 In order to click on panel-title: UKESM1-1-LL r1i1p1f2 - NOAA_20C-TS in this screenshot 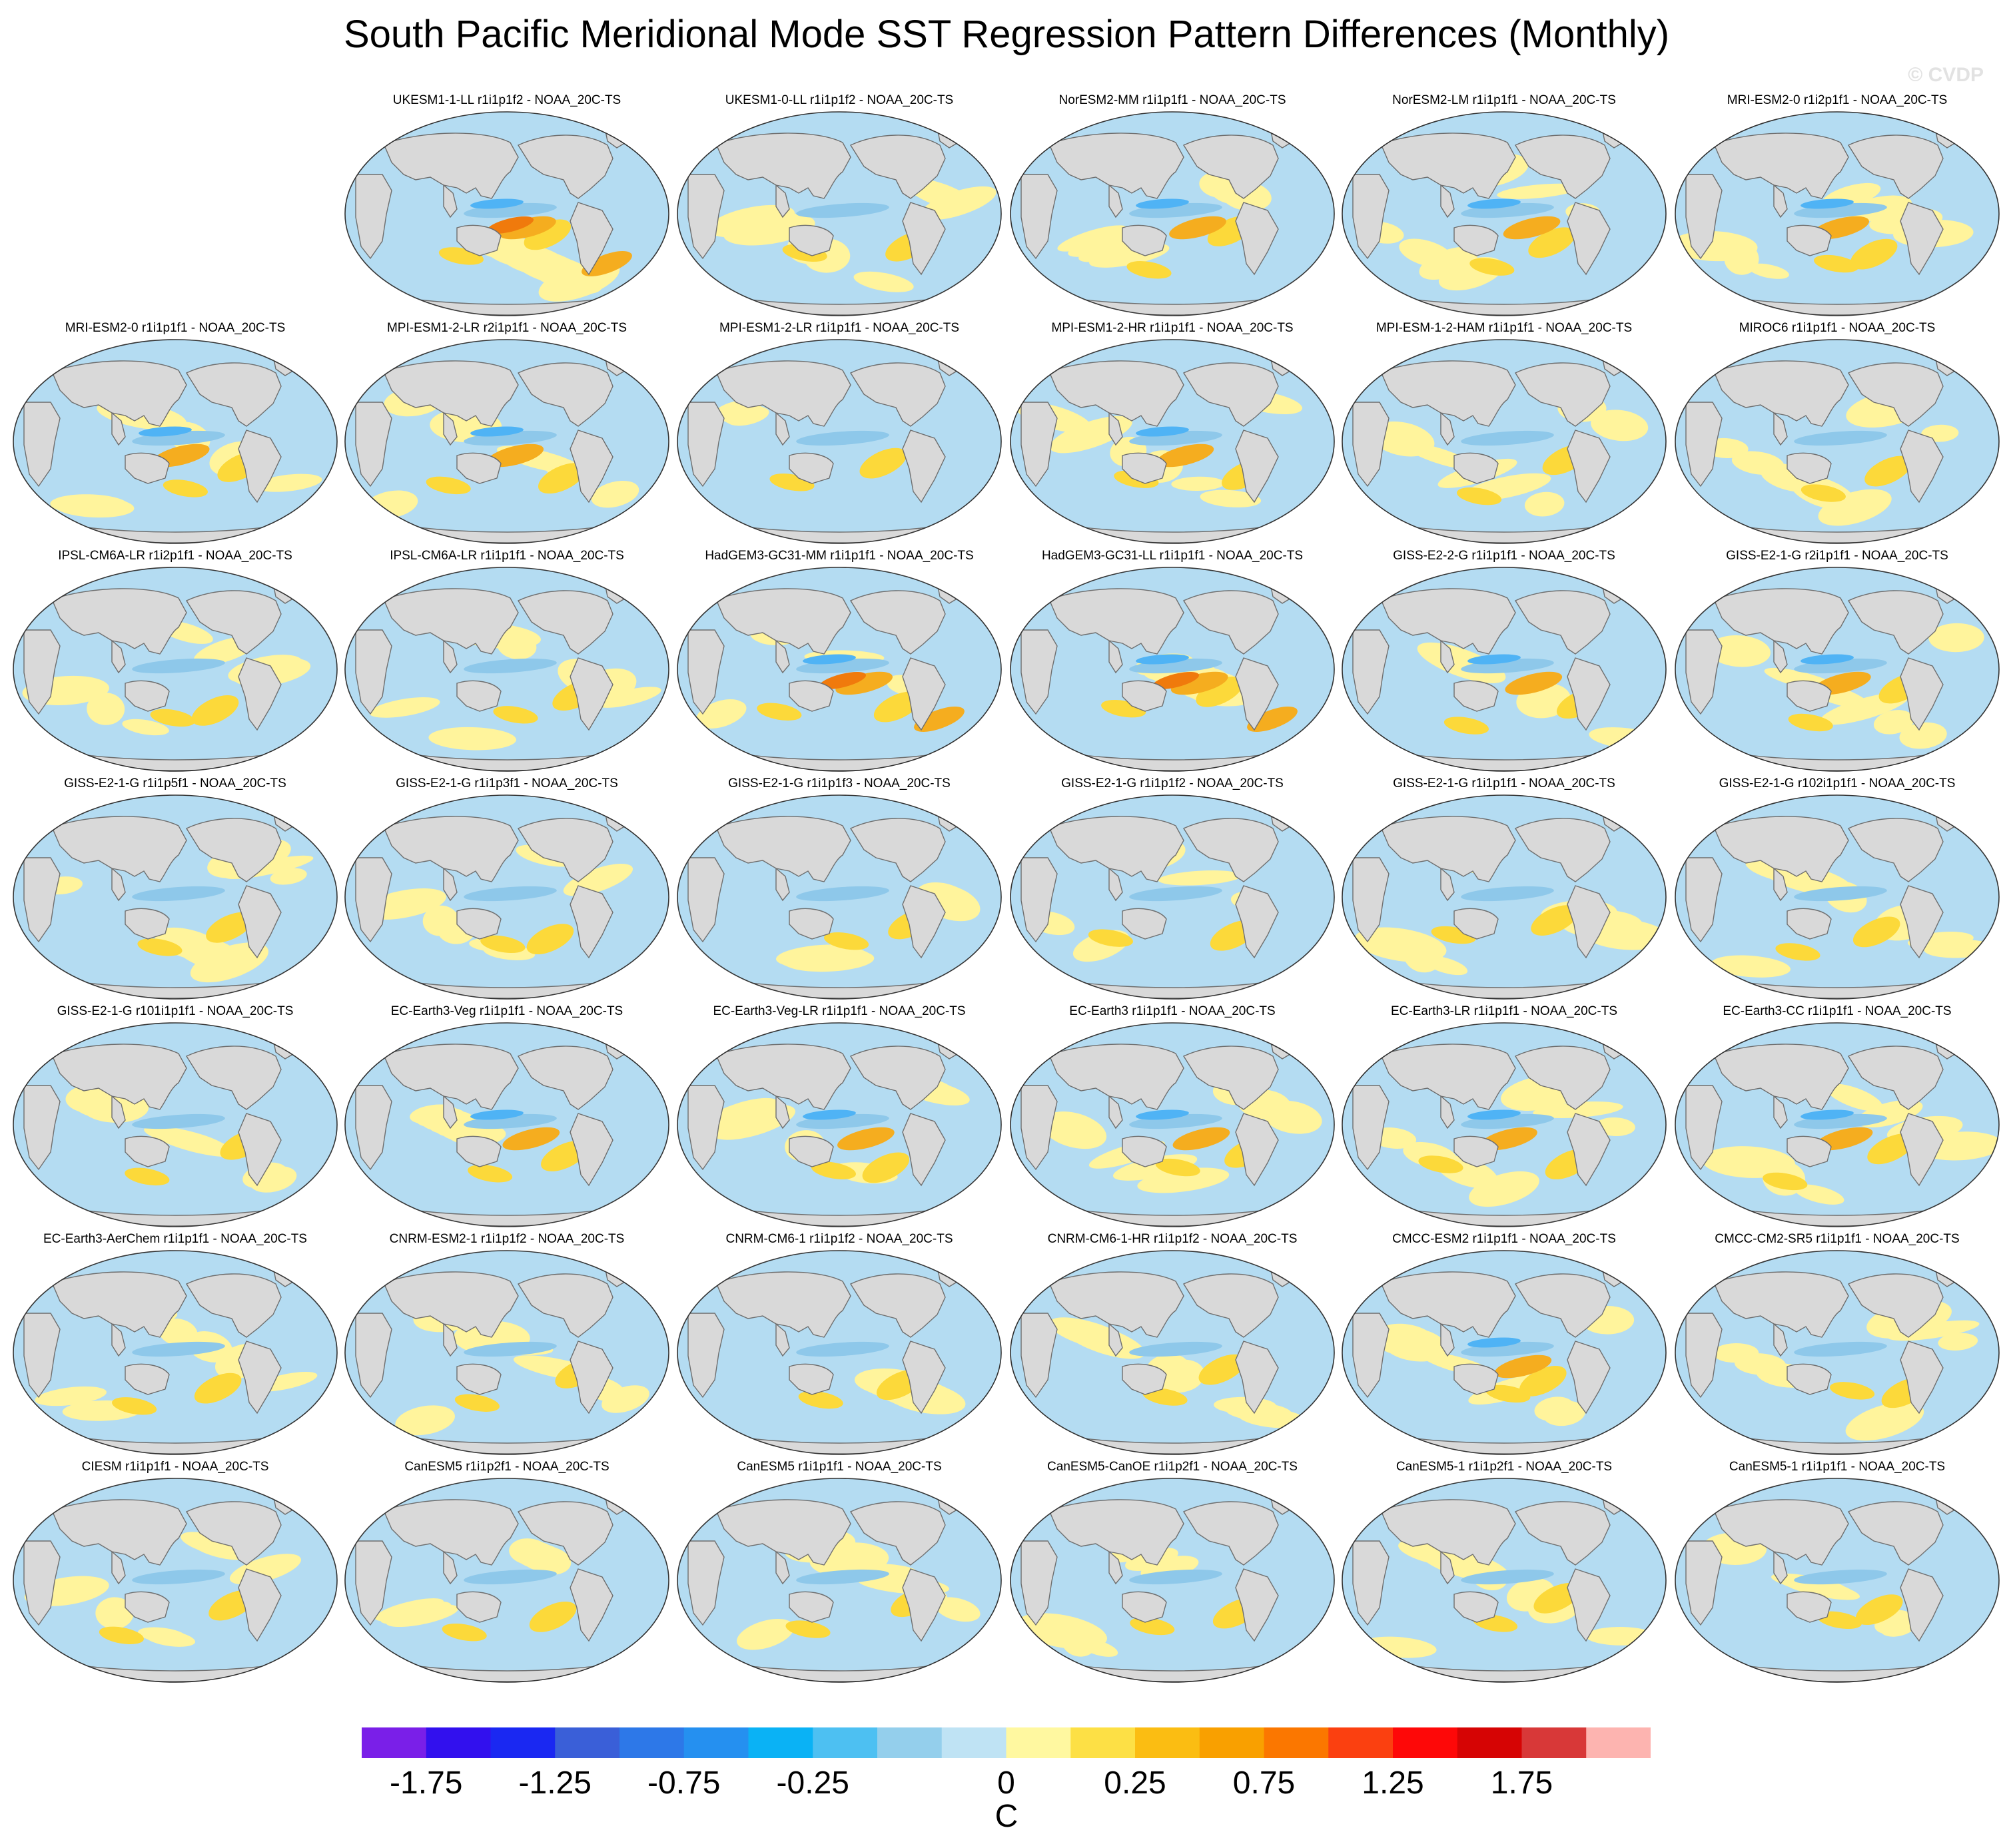, I will do `click(506, 100)`.